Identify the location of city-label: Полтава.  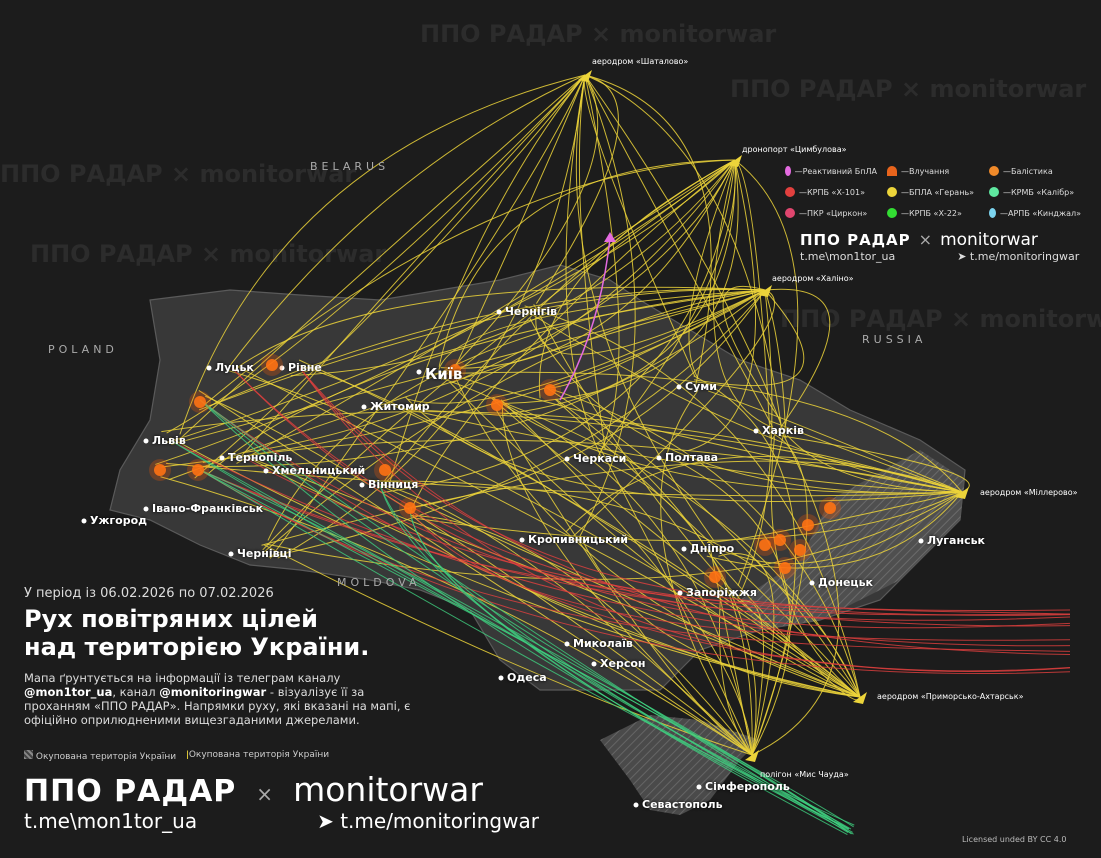
(692, 457).